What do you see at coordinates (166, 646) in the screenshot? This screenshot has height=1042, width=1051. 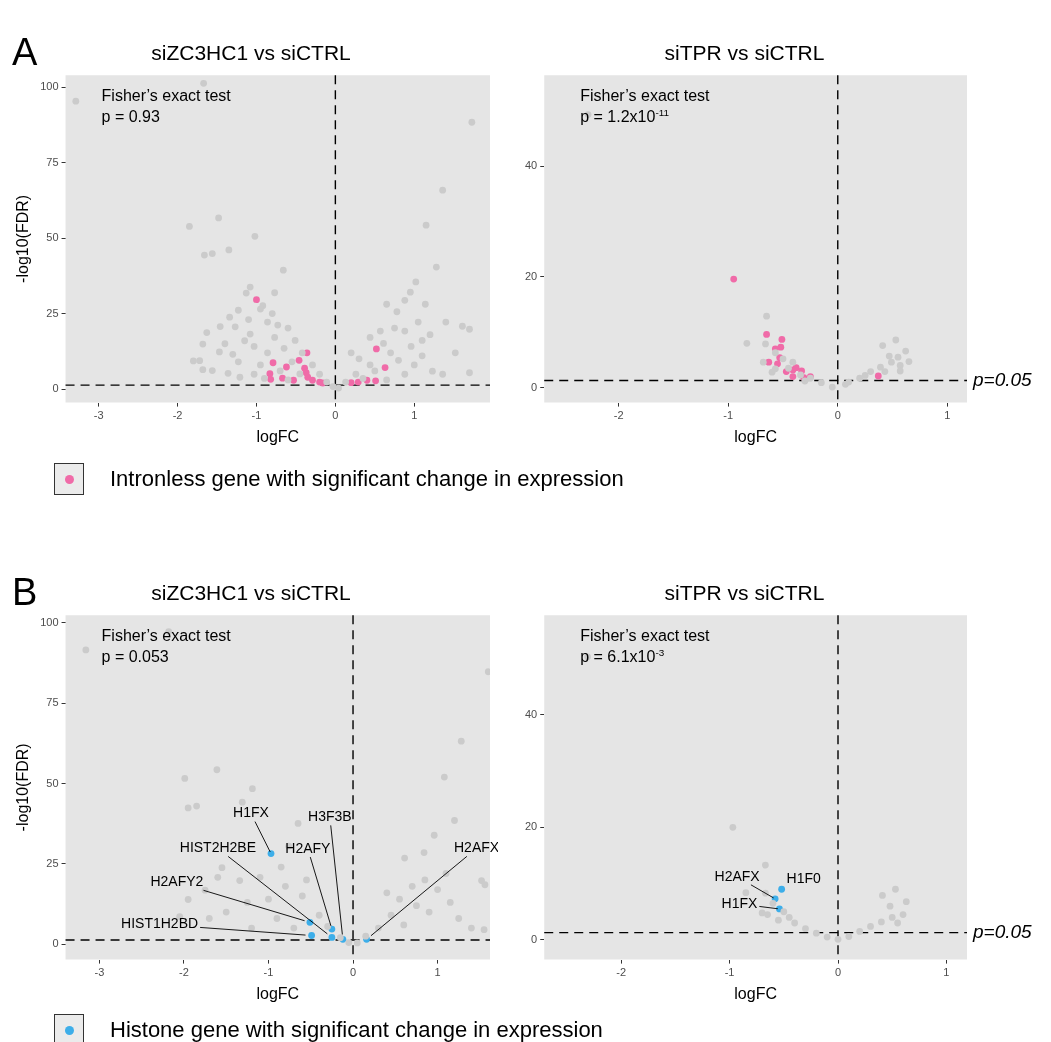 I see `annotation: Fisher’s exact test p = 0.053` at bounding box center [166, 646].